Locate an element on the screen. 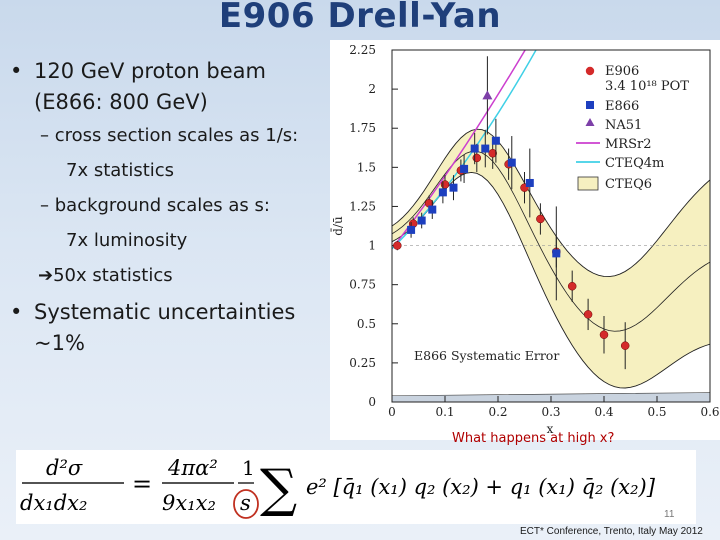 This screenshot has height=540, width=720. bullet-systematics-line2: ~1% is located at coordinates (59, 343).